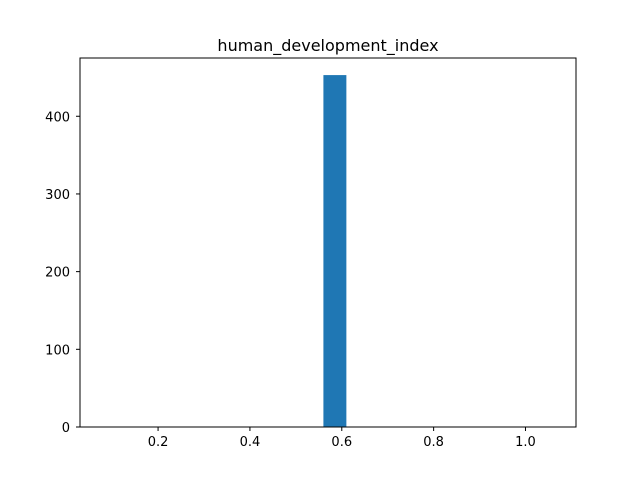 The width and height of the screenshot is (640, 480). Describe the element at coordinates (525, 442) in the screenshot. I see `x-tick-label: 1.0` at that location.